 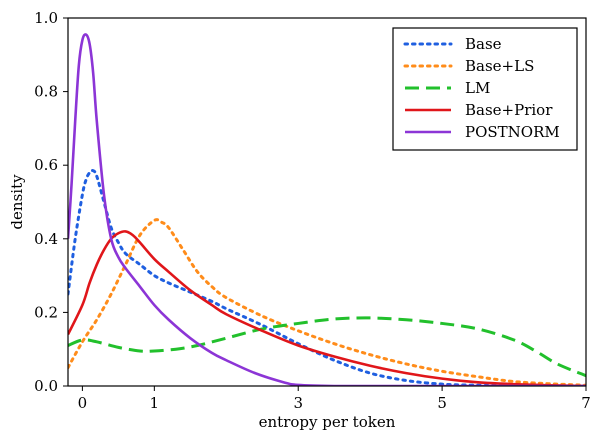 What do you see at coordinates (509, 110) in the screenshot?
I see `legend-label: Base+Prior` at bounding box center [509, 110].